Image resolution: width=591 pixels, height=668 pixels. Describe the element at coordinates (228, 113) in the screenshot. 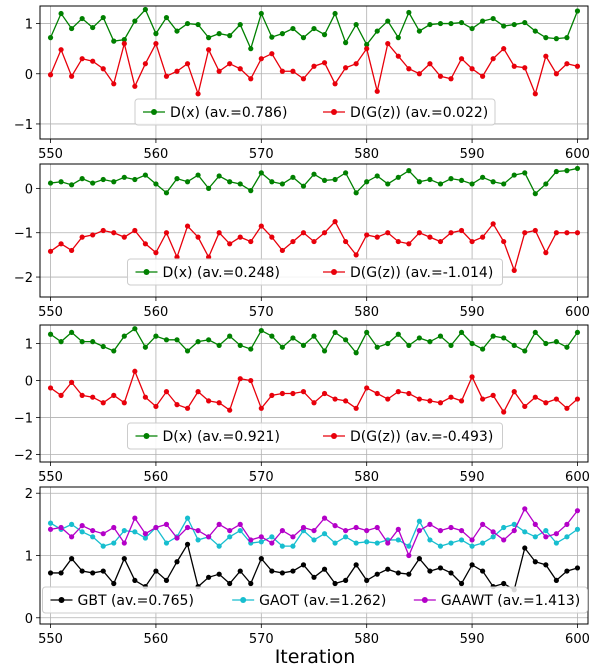

I see `legend-label: D(x) (av.=0.786)` at that location.